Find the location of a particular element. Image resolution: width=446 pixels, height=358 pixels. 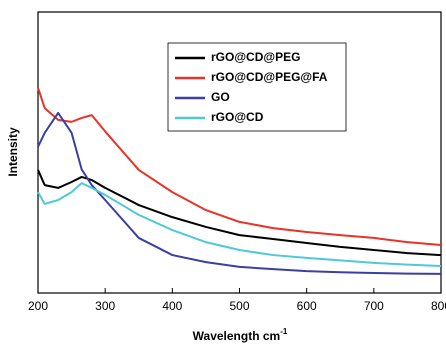

x-tick-label: 800 is located at coordinates (438, 306).